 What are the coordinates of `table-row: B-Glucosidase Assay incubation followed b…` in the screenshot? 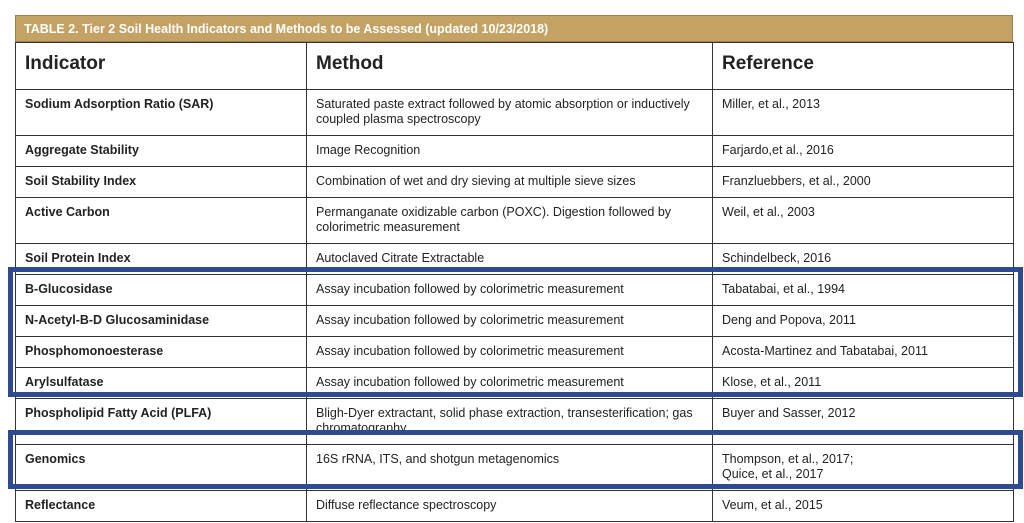 It's located at (514, 290).